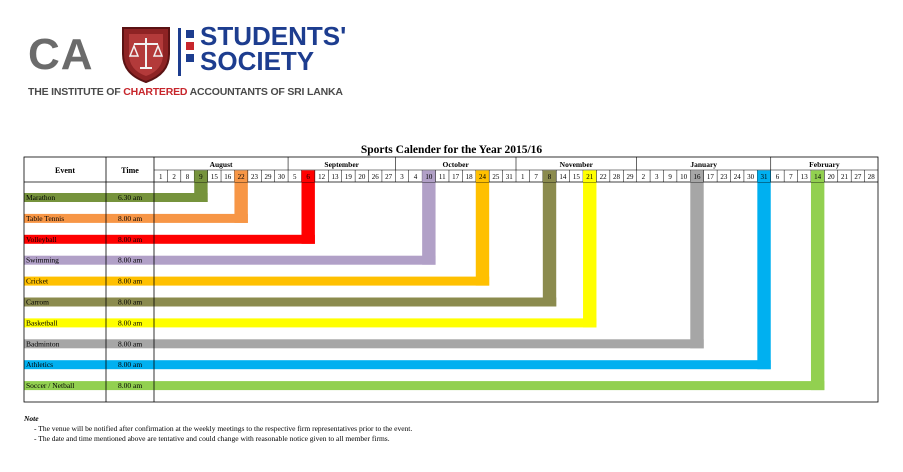 This screenshot has width=903, height=472. Describe the element at coordinates (470, 177) in the screenshot. I see `day-number: 18` at that location.